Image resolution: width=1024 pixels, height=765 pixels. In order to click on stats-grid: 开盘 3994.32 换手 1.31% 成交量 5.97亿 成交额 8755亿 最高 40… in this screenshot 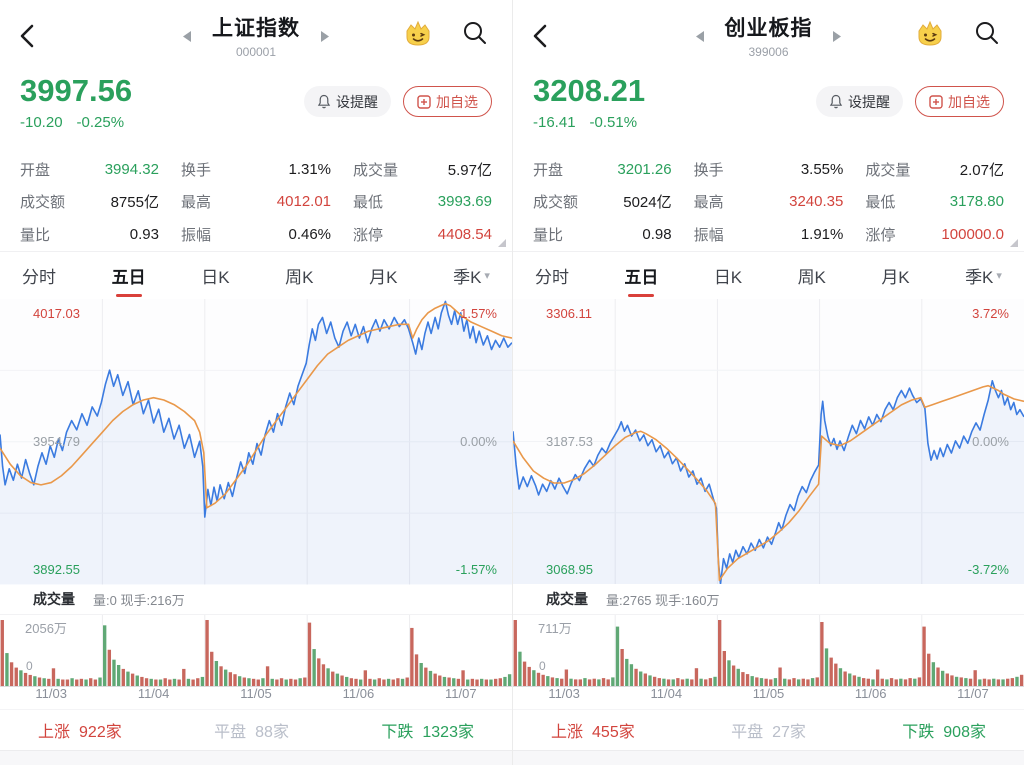, I will do `click(256, 200)`.